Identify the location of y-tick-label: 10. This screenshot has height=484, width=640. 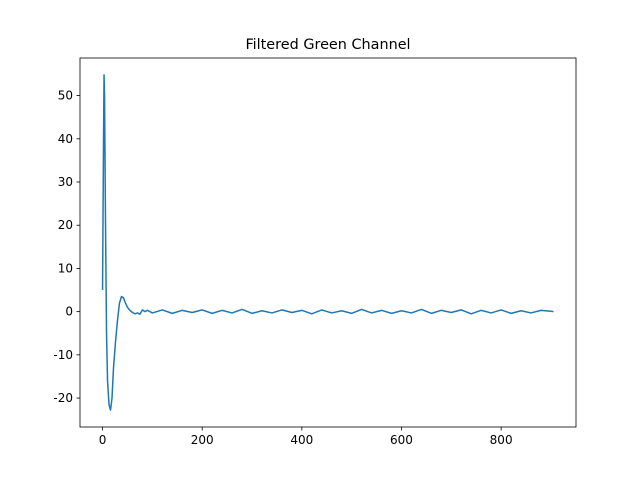
(65, 268).